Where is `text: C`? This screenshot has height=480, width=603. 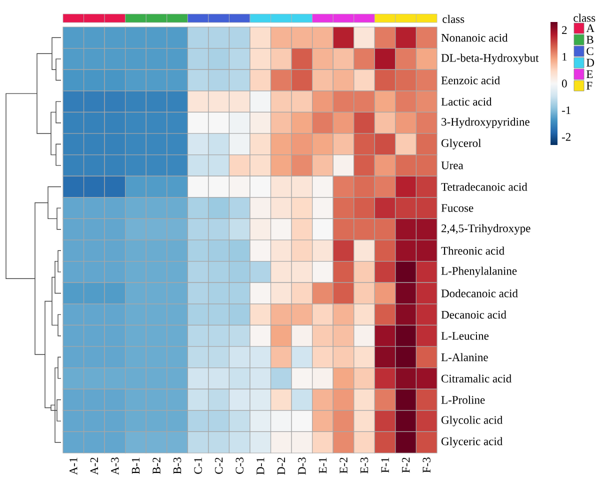 text: C is located at coordinates (590, 51).